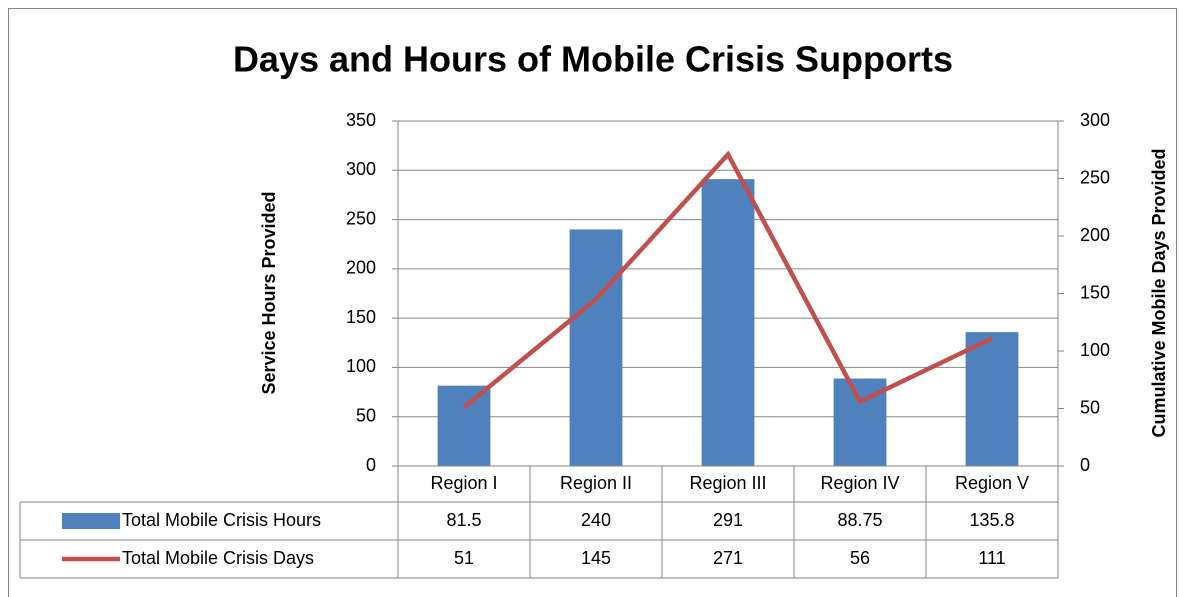  Describe the element at coordinates (1095, 177) in the screenshot. I see `y2-tick-label: 250` at that location.